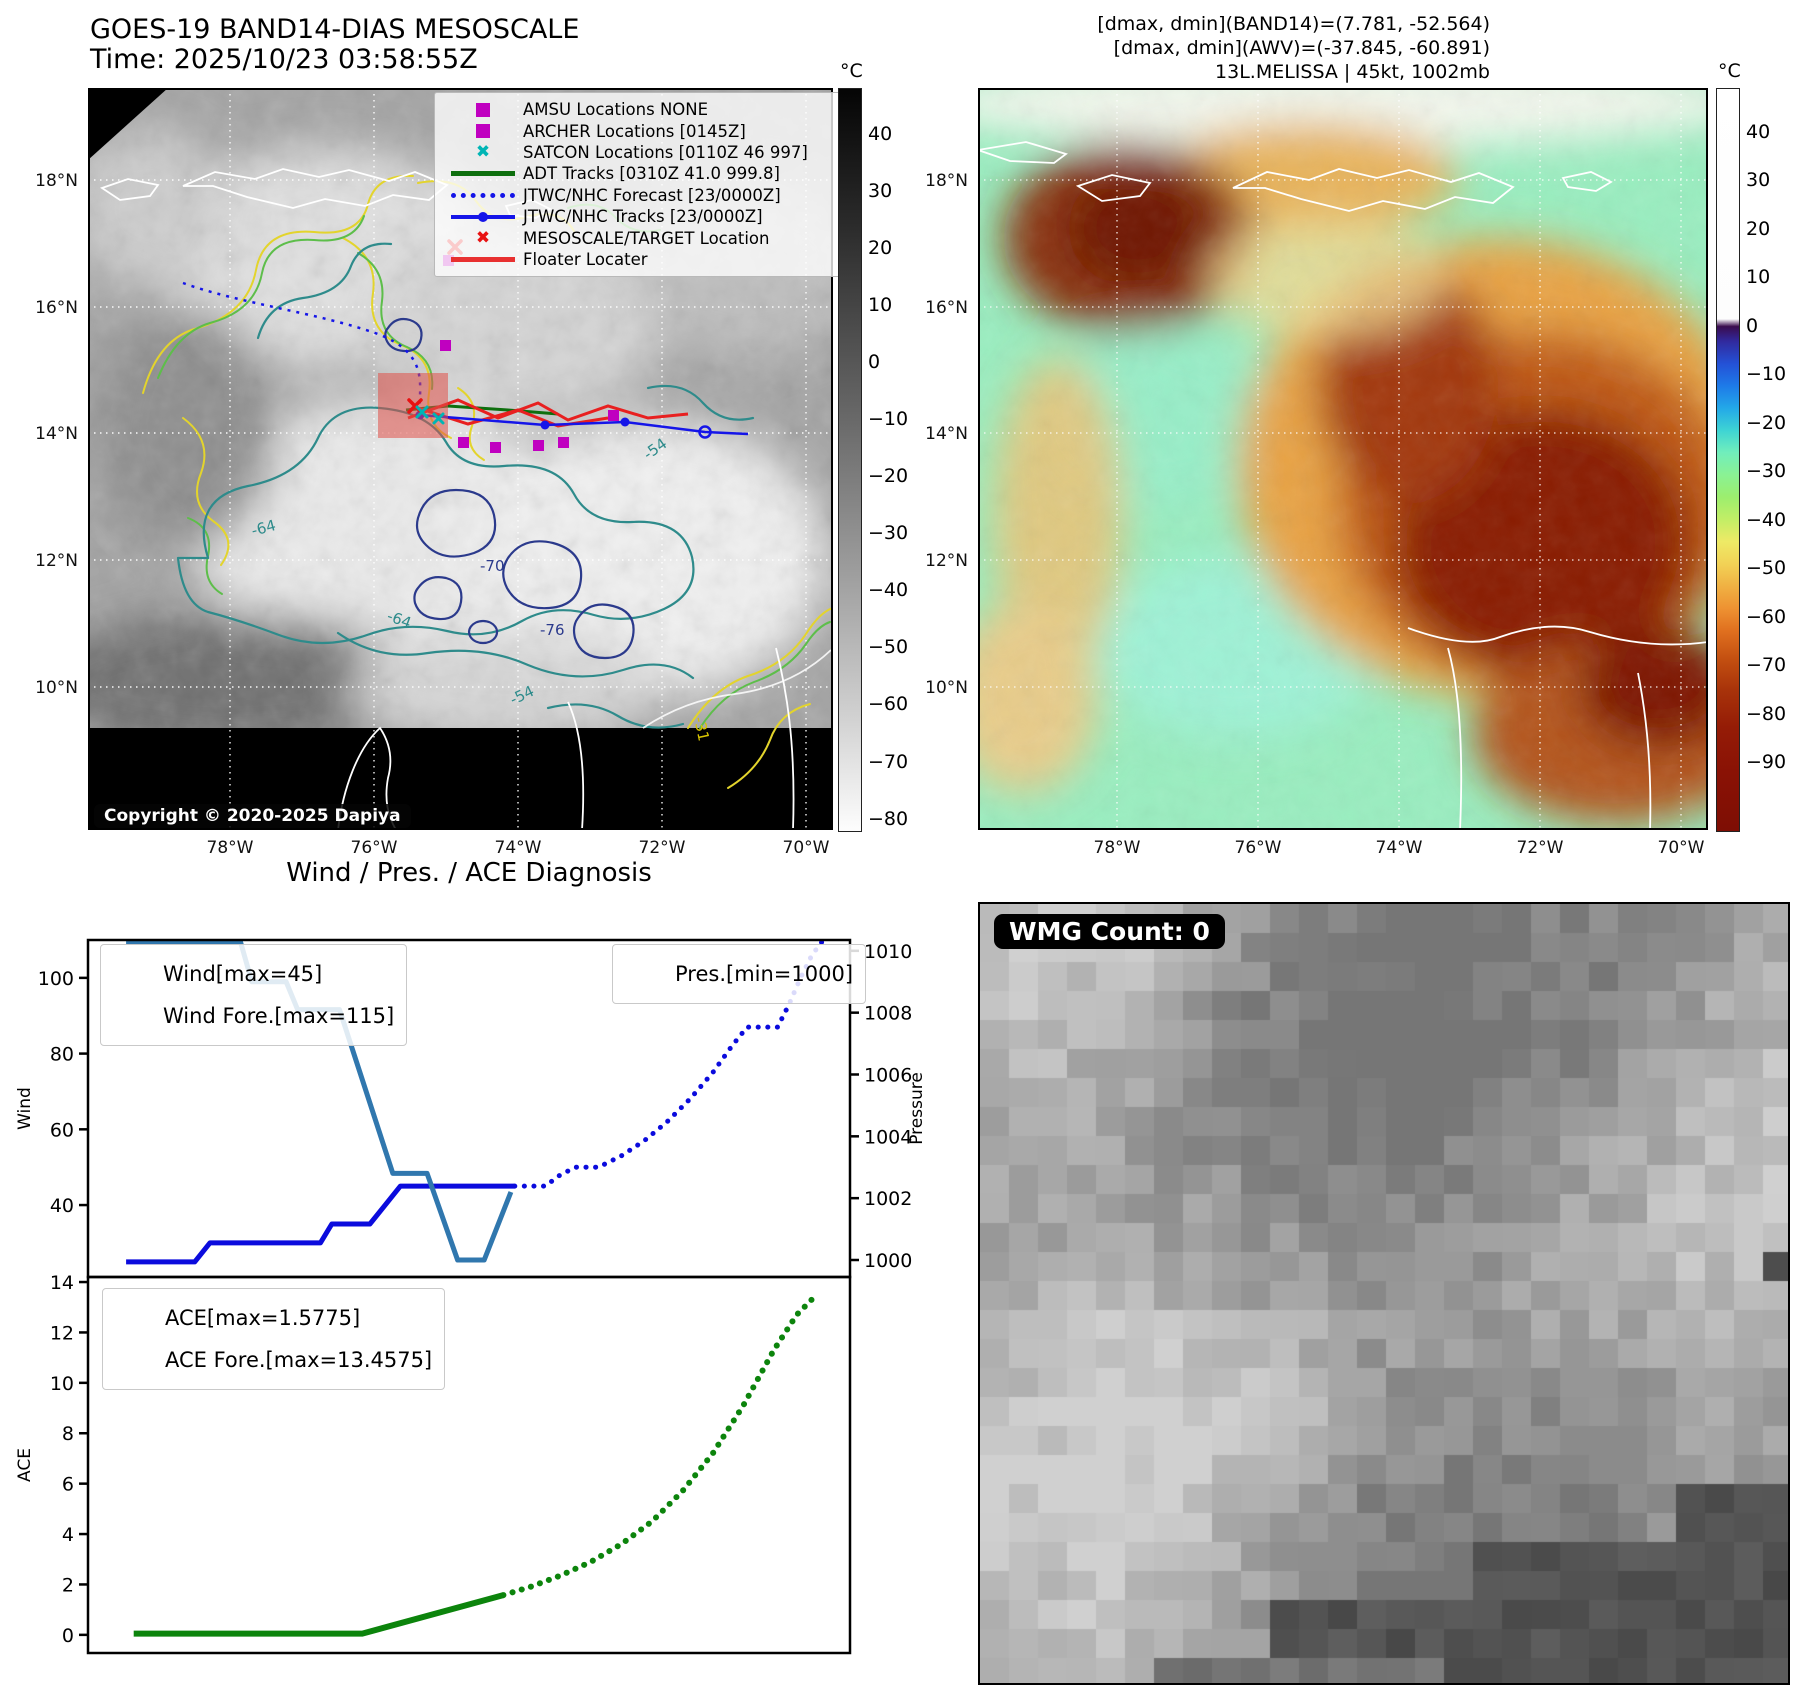 The image size is (1797, 1690). I want to click on wind-legend: Wind[max=45] Wind Fore.[max=115], so click(254, 995).